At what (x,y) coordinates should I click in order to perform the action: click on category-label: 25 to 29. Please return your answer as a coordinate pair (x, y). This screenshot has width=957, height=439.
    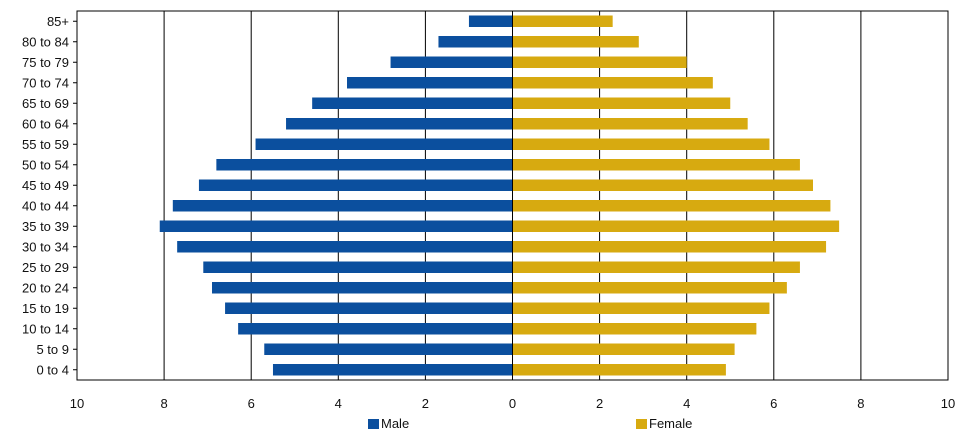
    Looking at the image, I should click on (45, 267).